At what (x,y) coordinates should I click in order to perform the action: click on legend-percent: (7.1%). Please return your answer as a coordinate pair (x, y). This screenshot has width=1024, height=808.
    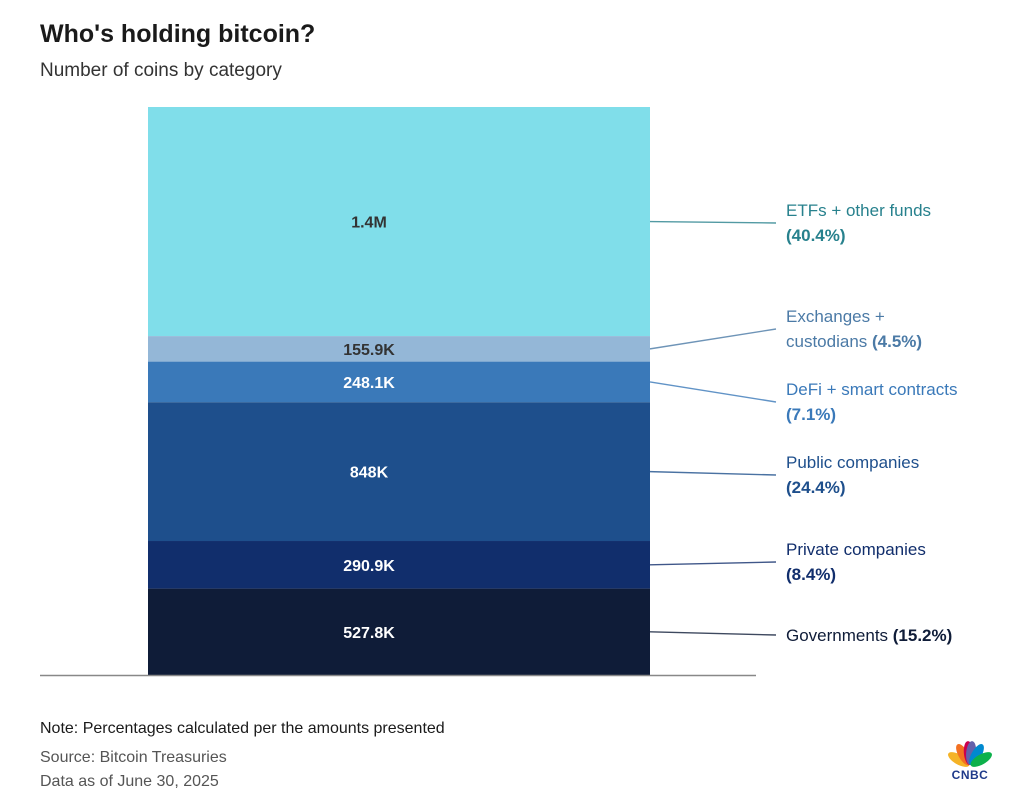
    Looking at the image, I should click on (811, 414).